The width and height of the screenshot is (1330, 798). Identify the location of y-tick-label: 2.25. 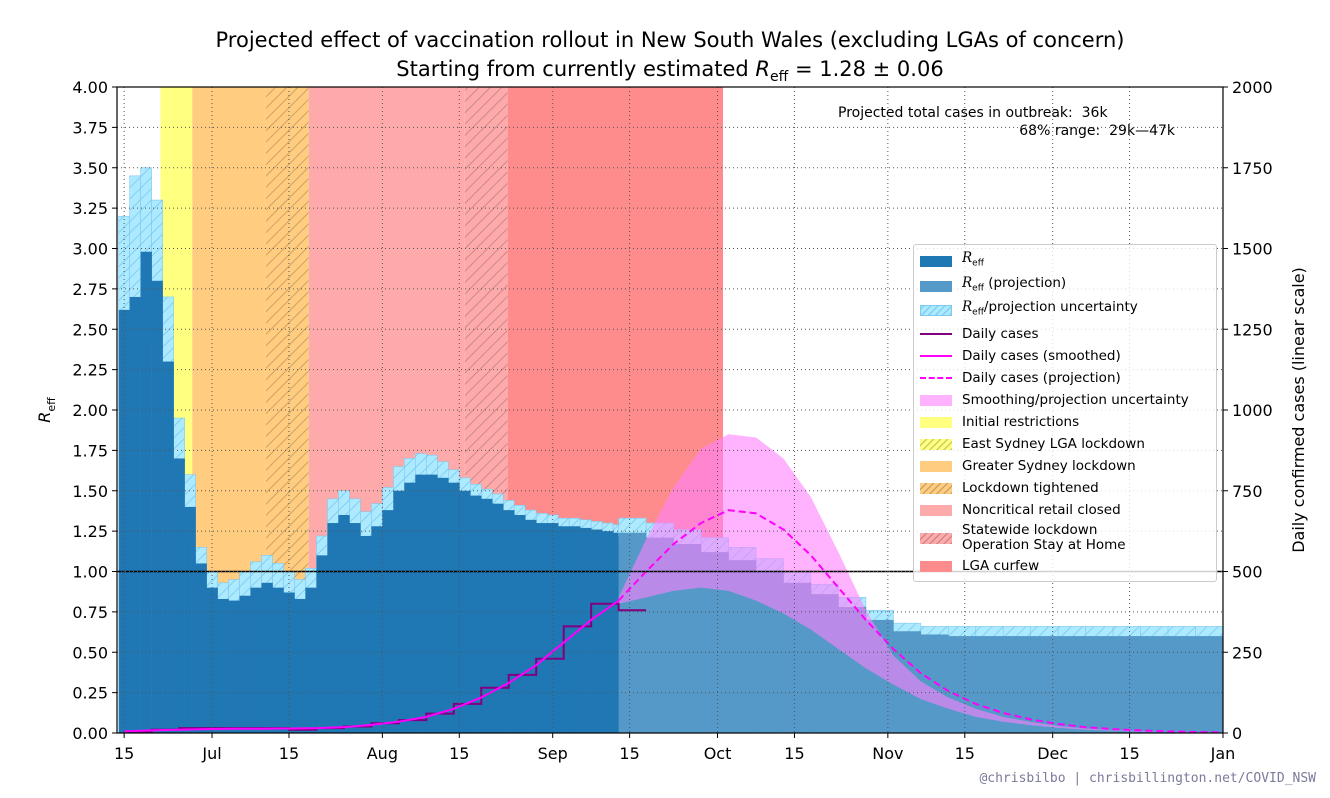
(90, 370).